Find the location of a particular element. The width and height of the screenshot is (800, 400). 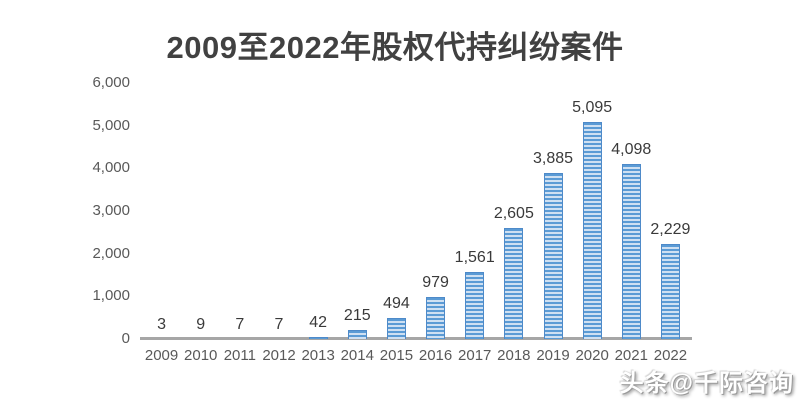

y-tick-label: 4,000 is located at coordinates (111, 168).